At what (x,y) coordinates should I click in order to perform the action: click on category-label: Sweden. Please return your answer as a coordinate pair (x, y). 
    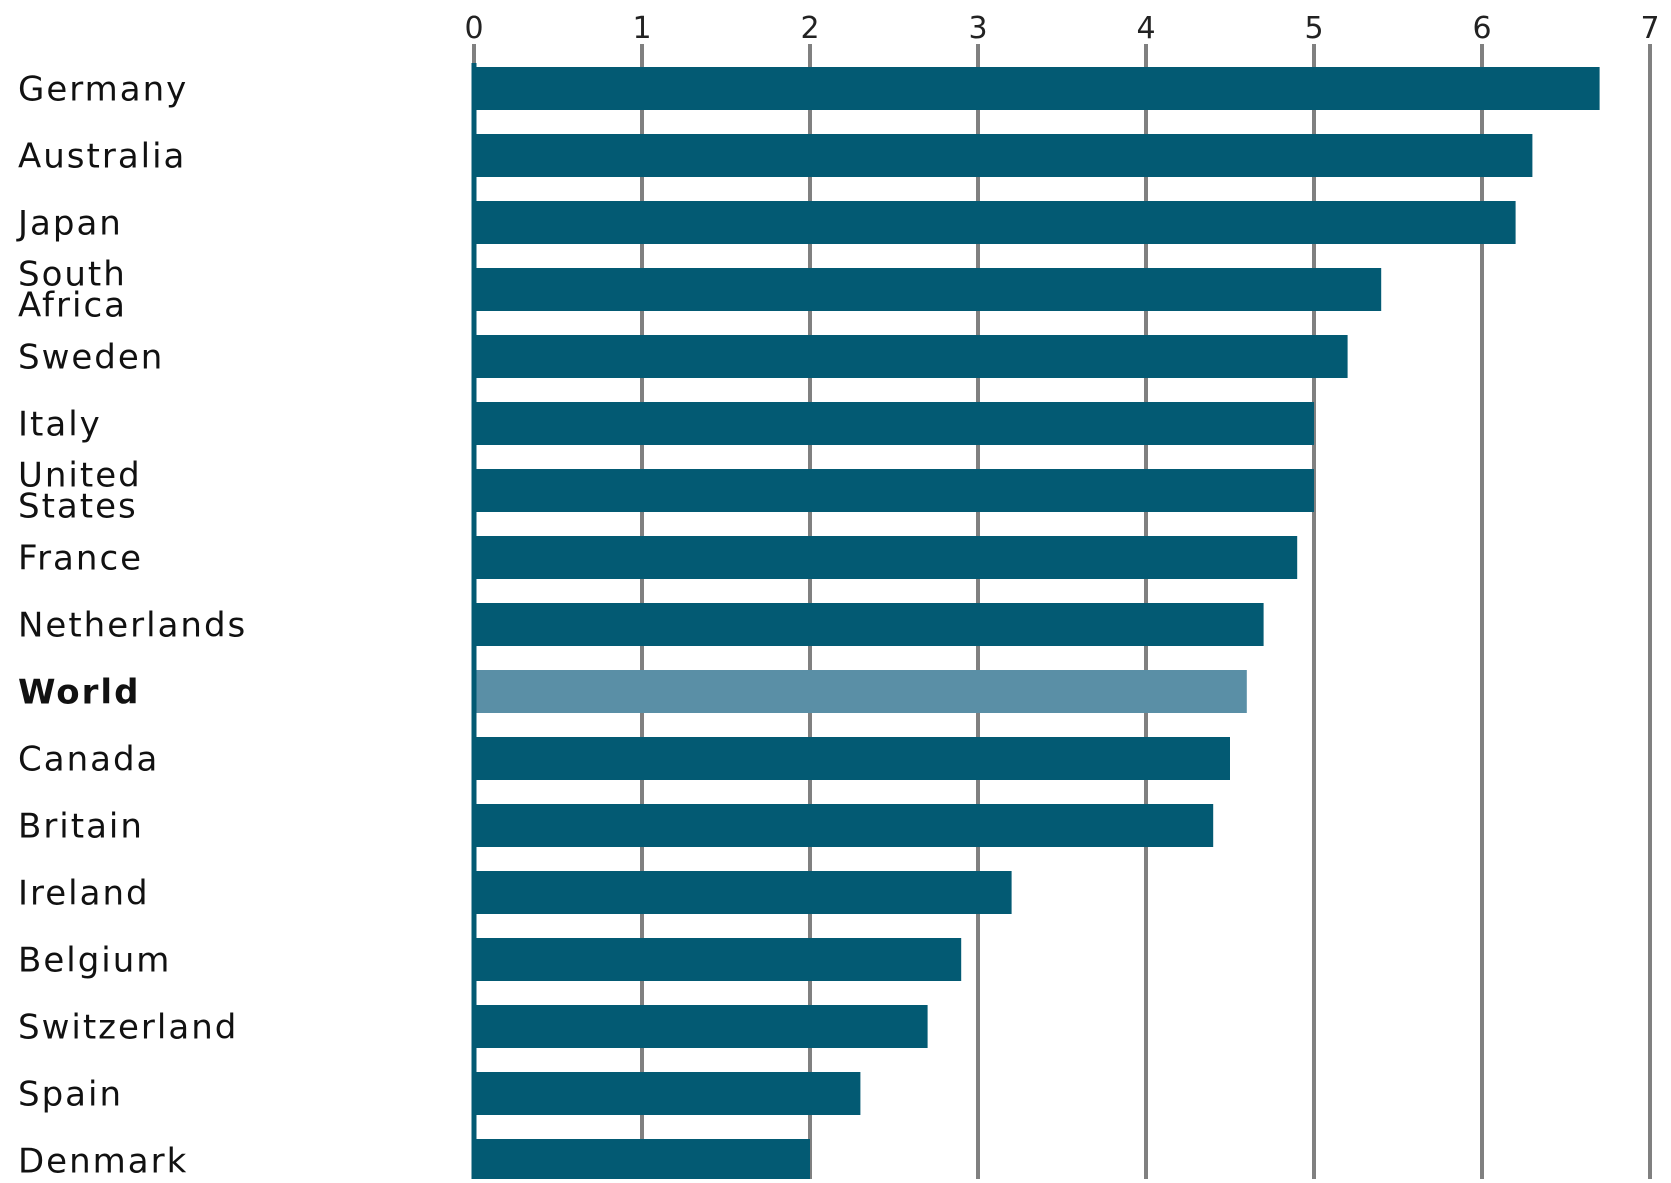
    Looking at the image, I should click on (91, 358).